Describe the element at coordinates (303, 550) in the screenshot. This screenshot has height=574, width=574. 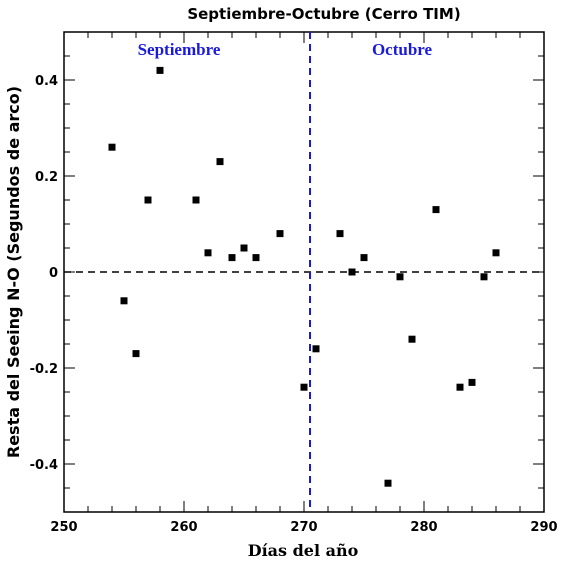
I see `x-axis-label: Días del año` at that location.